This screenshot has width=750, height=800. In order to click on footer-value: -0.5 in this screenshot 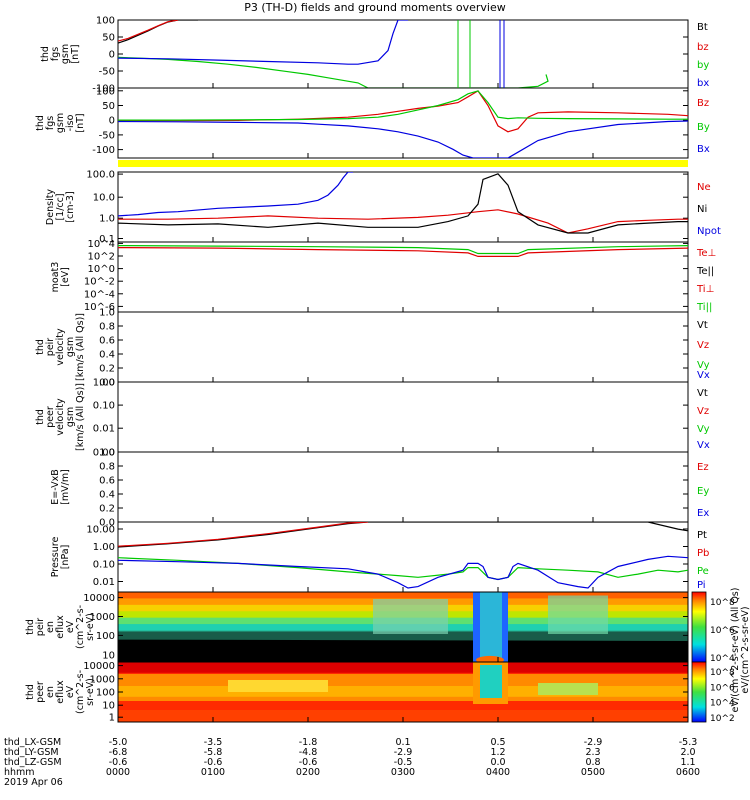, I will do `click(403, 762)`.